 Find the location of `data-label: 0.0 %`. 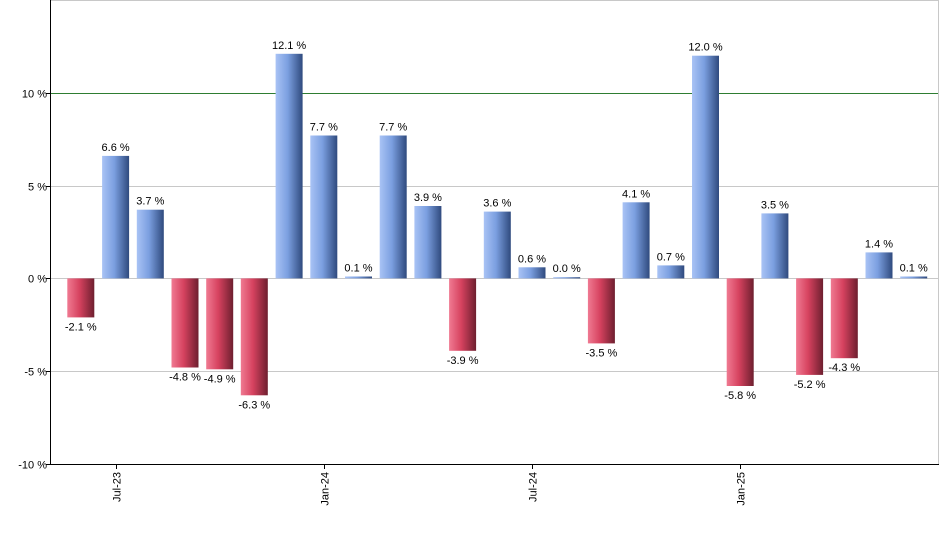

data-label: 0.0 % is located at coordinates (567, 269).